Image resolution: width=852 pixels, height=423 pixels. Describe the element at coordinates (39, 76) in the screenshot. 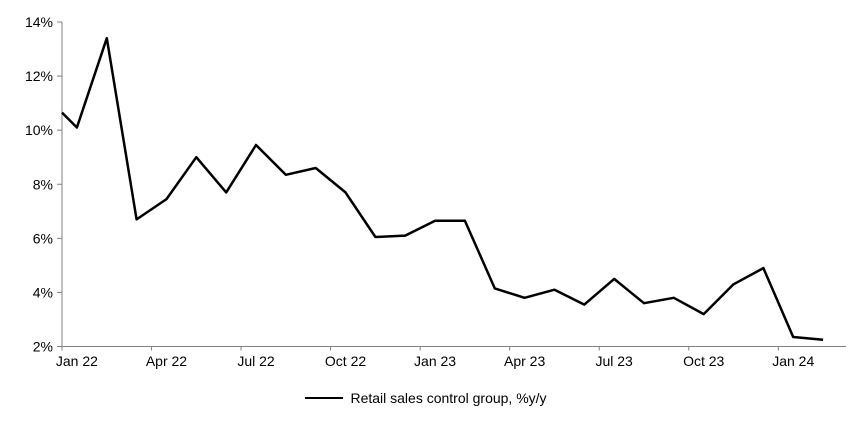

I see `y-tick-label: 12%` at that location.